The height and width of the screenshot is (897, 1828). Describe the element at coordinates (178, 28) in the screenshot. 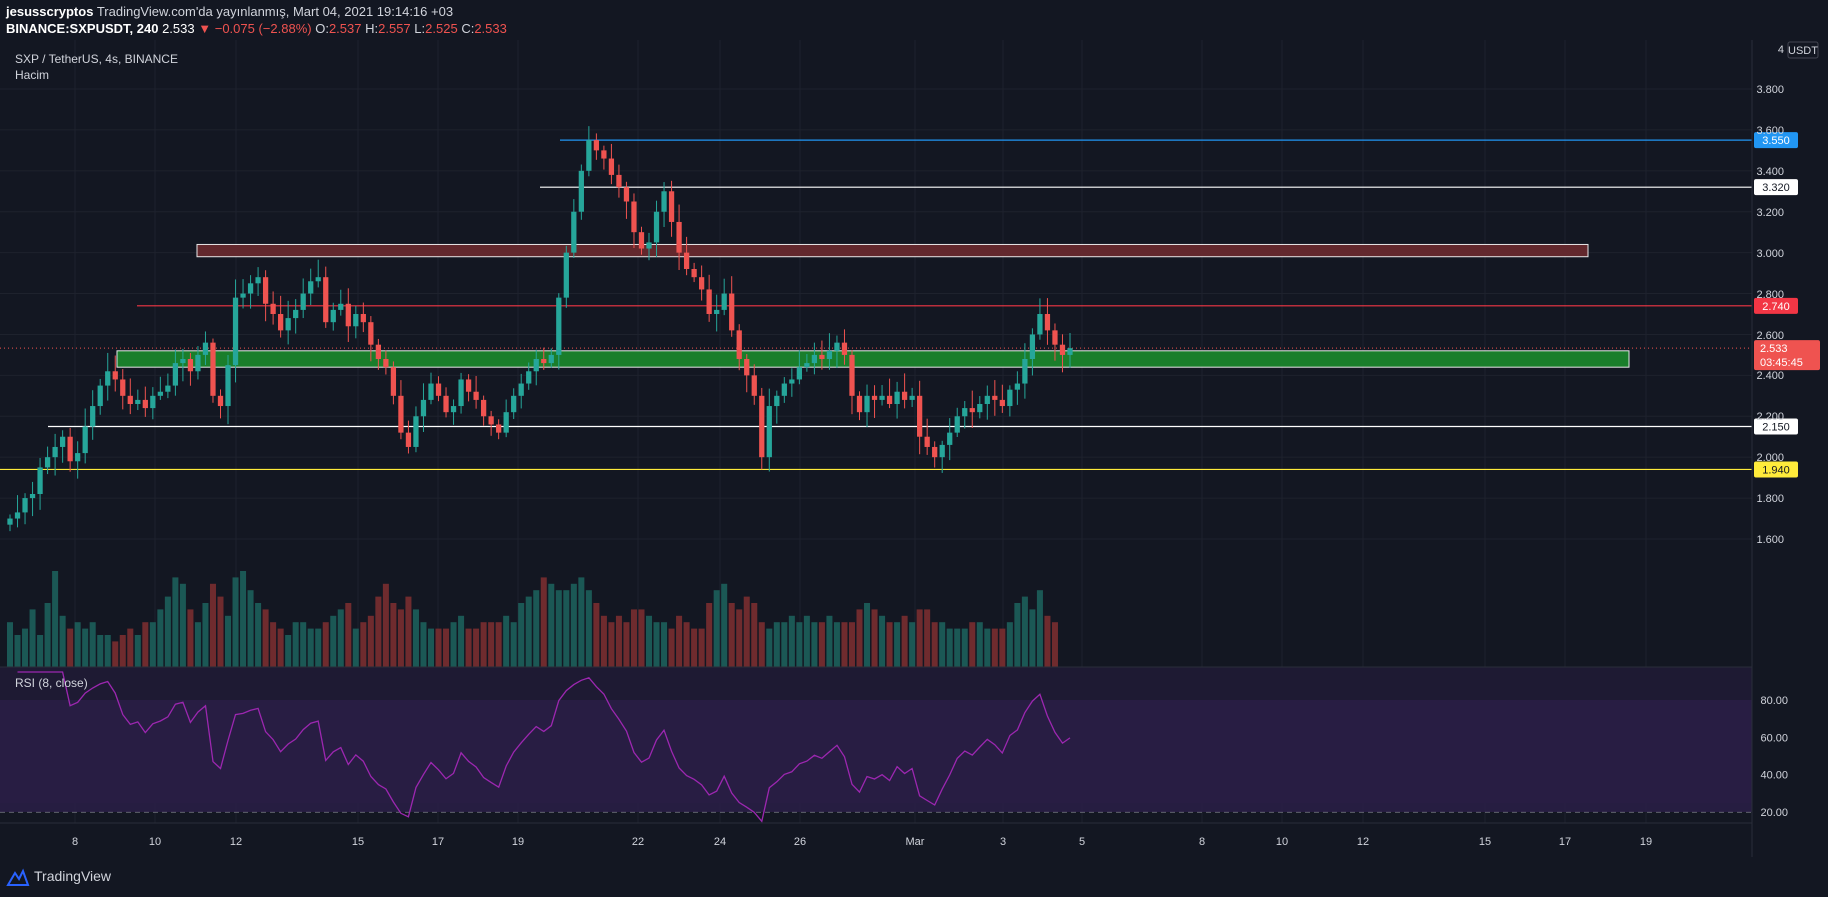

I see `last-price-value: 2.533` at that location.